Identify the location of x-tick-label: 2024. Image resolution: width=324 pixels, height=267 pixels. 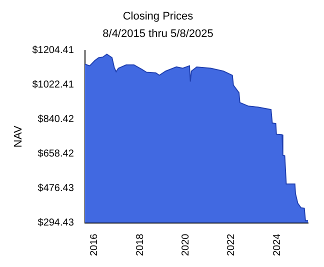
(277, 244).